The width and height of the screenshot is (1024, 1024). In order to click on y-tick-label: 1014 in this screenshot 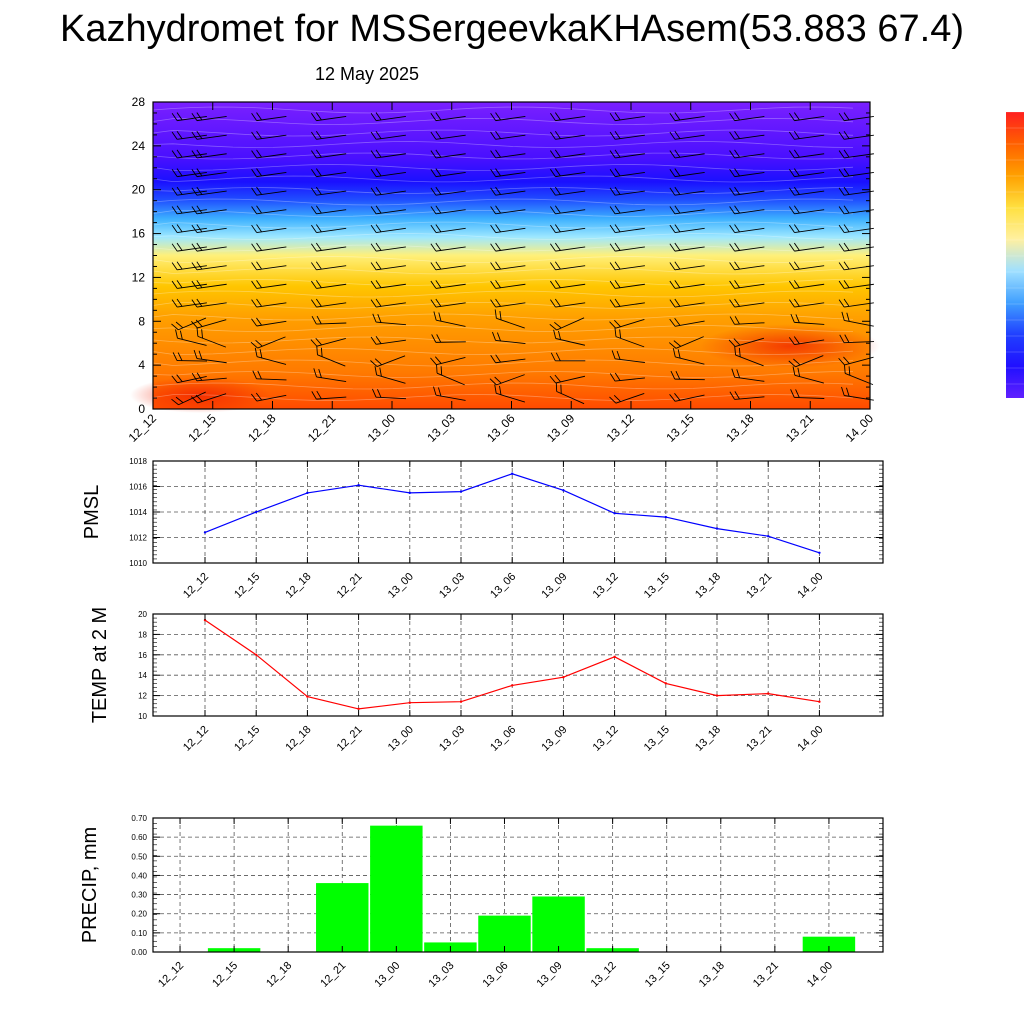, I will do `click(138, 512)`.